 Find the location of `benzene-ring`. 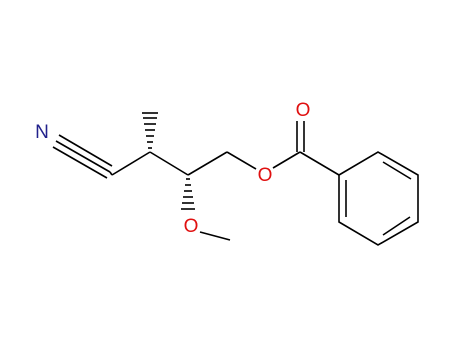

benzene-ring is located at coordinates (378, 198).